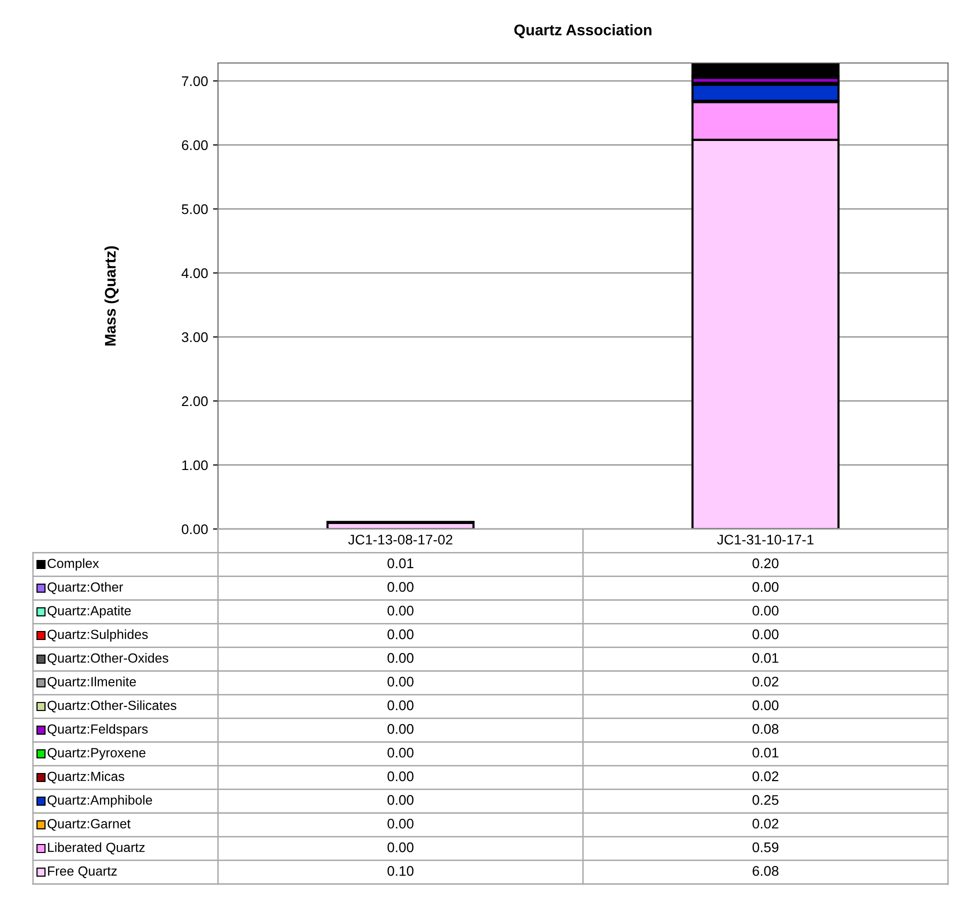  I want to click on legend-label: Complex, so click(73, 564).